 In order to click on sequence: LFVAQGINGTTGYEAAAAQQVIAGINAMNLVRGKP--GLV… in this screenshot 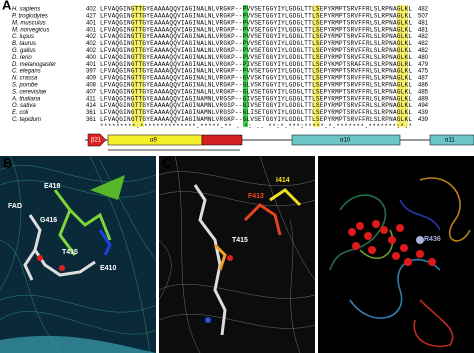, I will do `click(256, 119)`.